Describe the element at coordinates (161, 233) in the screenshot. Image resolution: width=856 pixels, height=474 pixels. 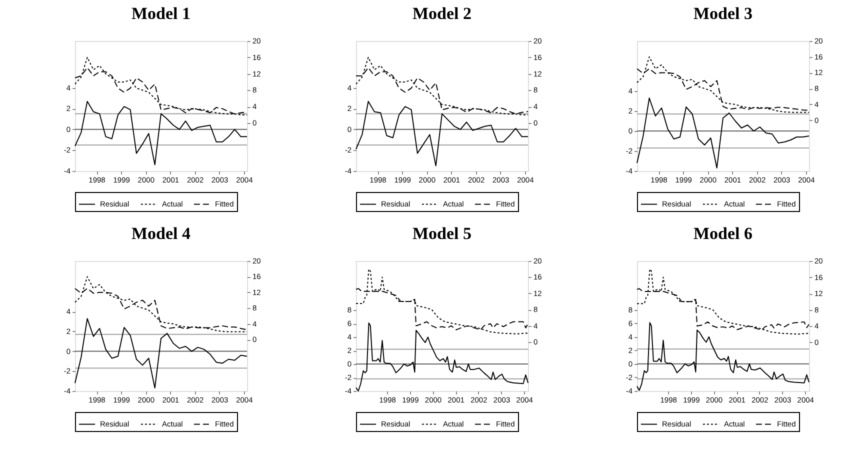
I see `chart-title: Model 4` at that location.